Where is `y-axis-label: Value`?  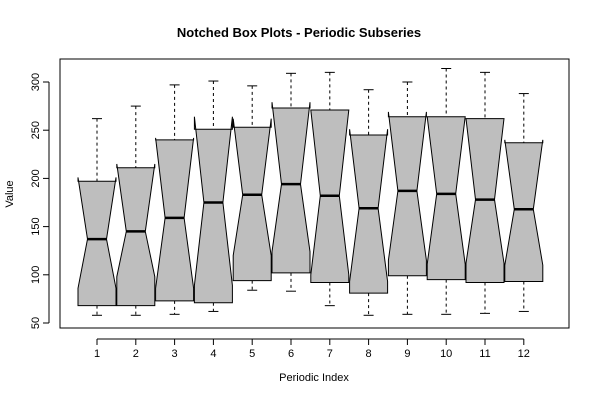 y-axis-label: Value is located at coordinates (10, 193).